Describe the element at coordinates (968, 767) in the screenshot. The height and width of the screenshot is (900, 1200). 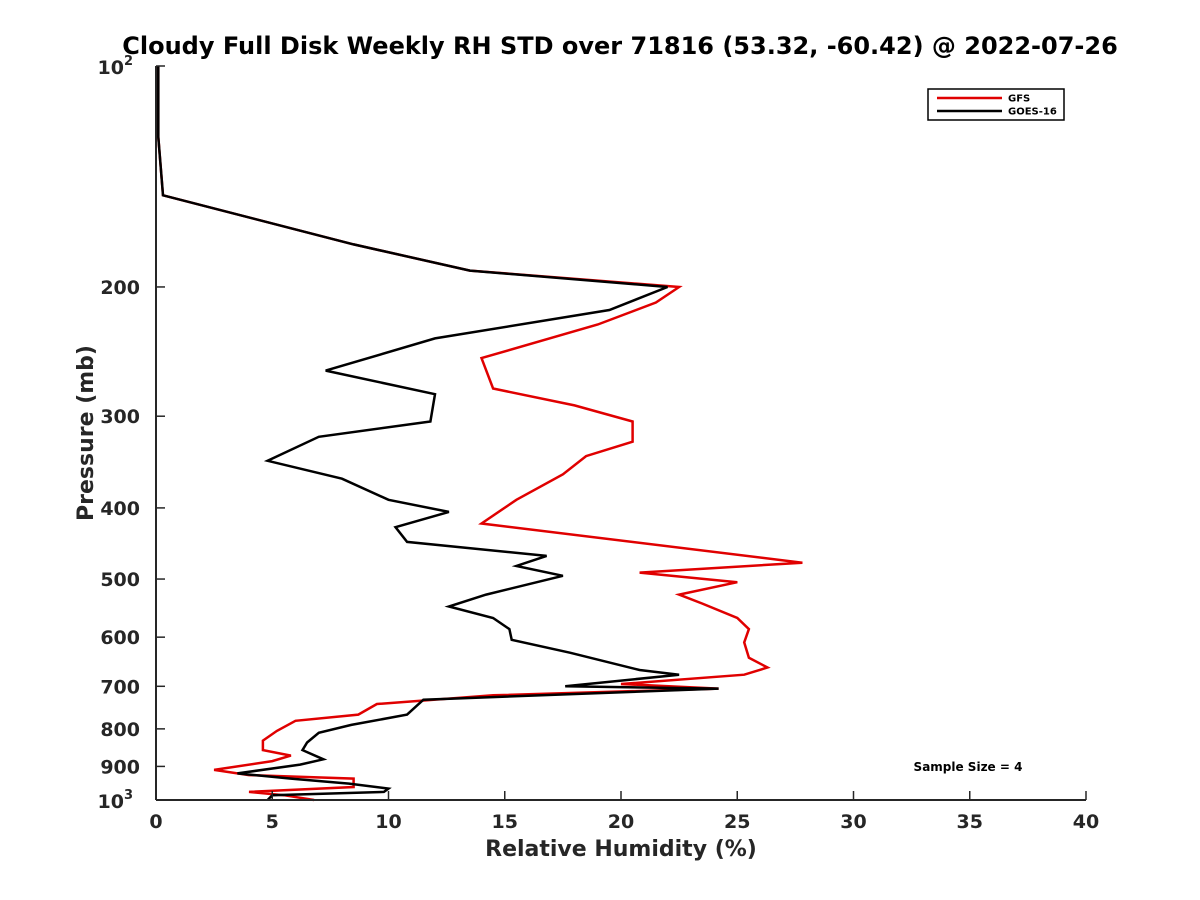
I see `sample-size-annotation: Sample Size = 4` at that location.